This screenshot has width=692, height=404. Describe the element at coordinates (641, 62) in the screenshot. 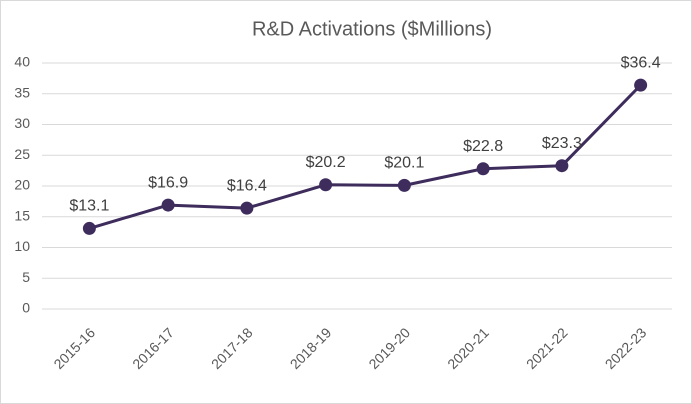

I see `data-label: $36.4` at that location.